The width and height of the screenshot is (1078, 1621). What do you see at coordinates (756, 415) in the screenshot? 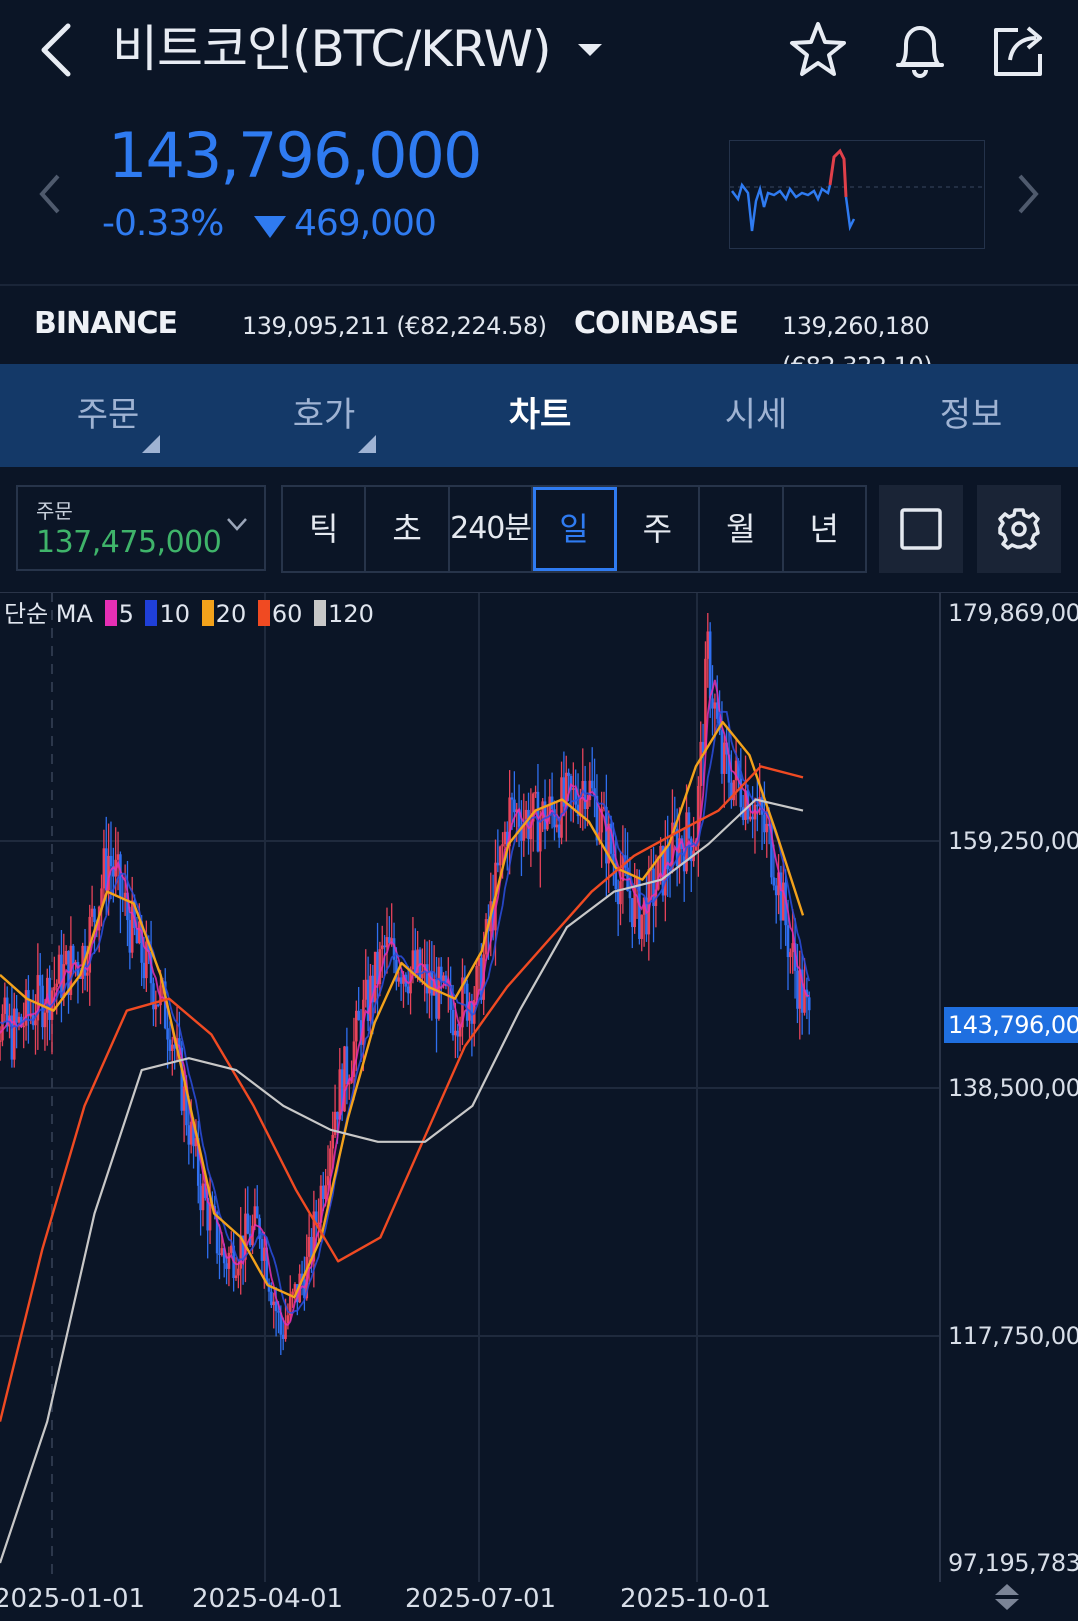
I see `tab-quotes: 시세` at bounding box center [756, 415].